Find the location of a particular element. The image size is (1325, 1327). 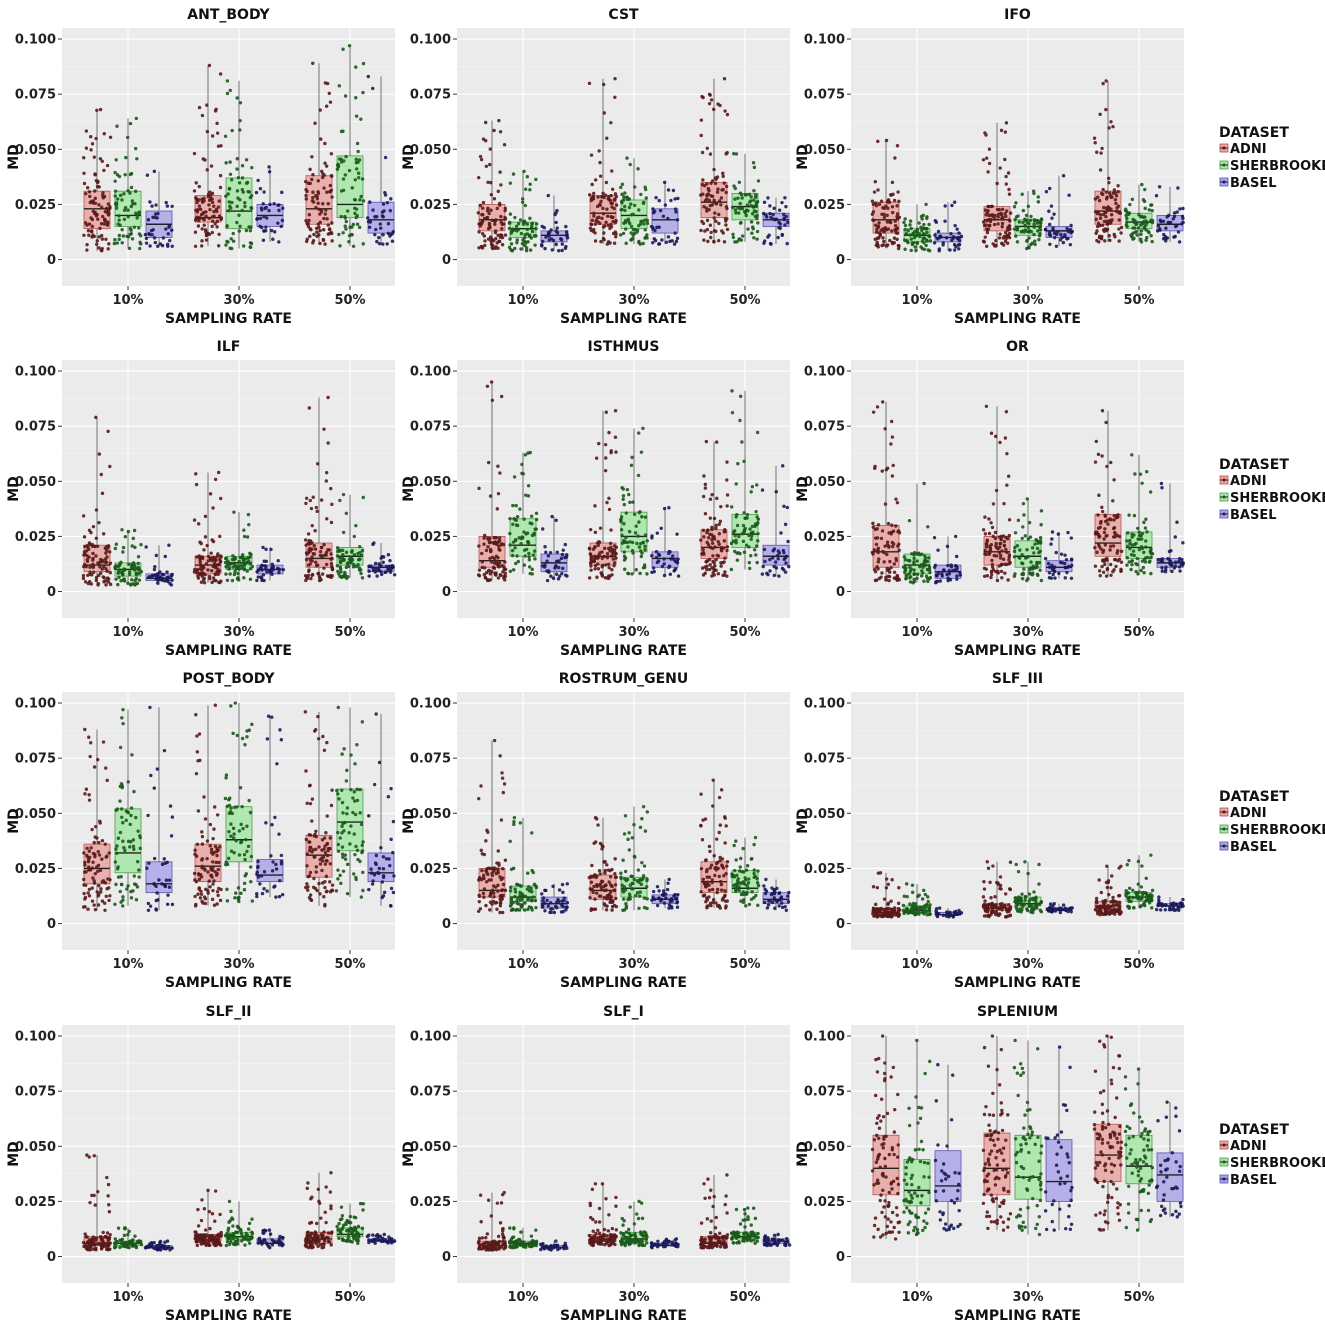

legend-title: DATASET is located at coordinates (1254, 465).